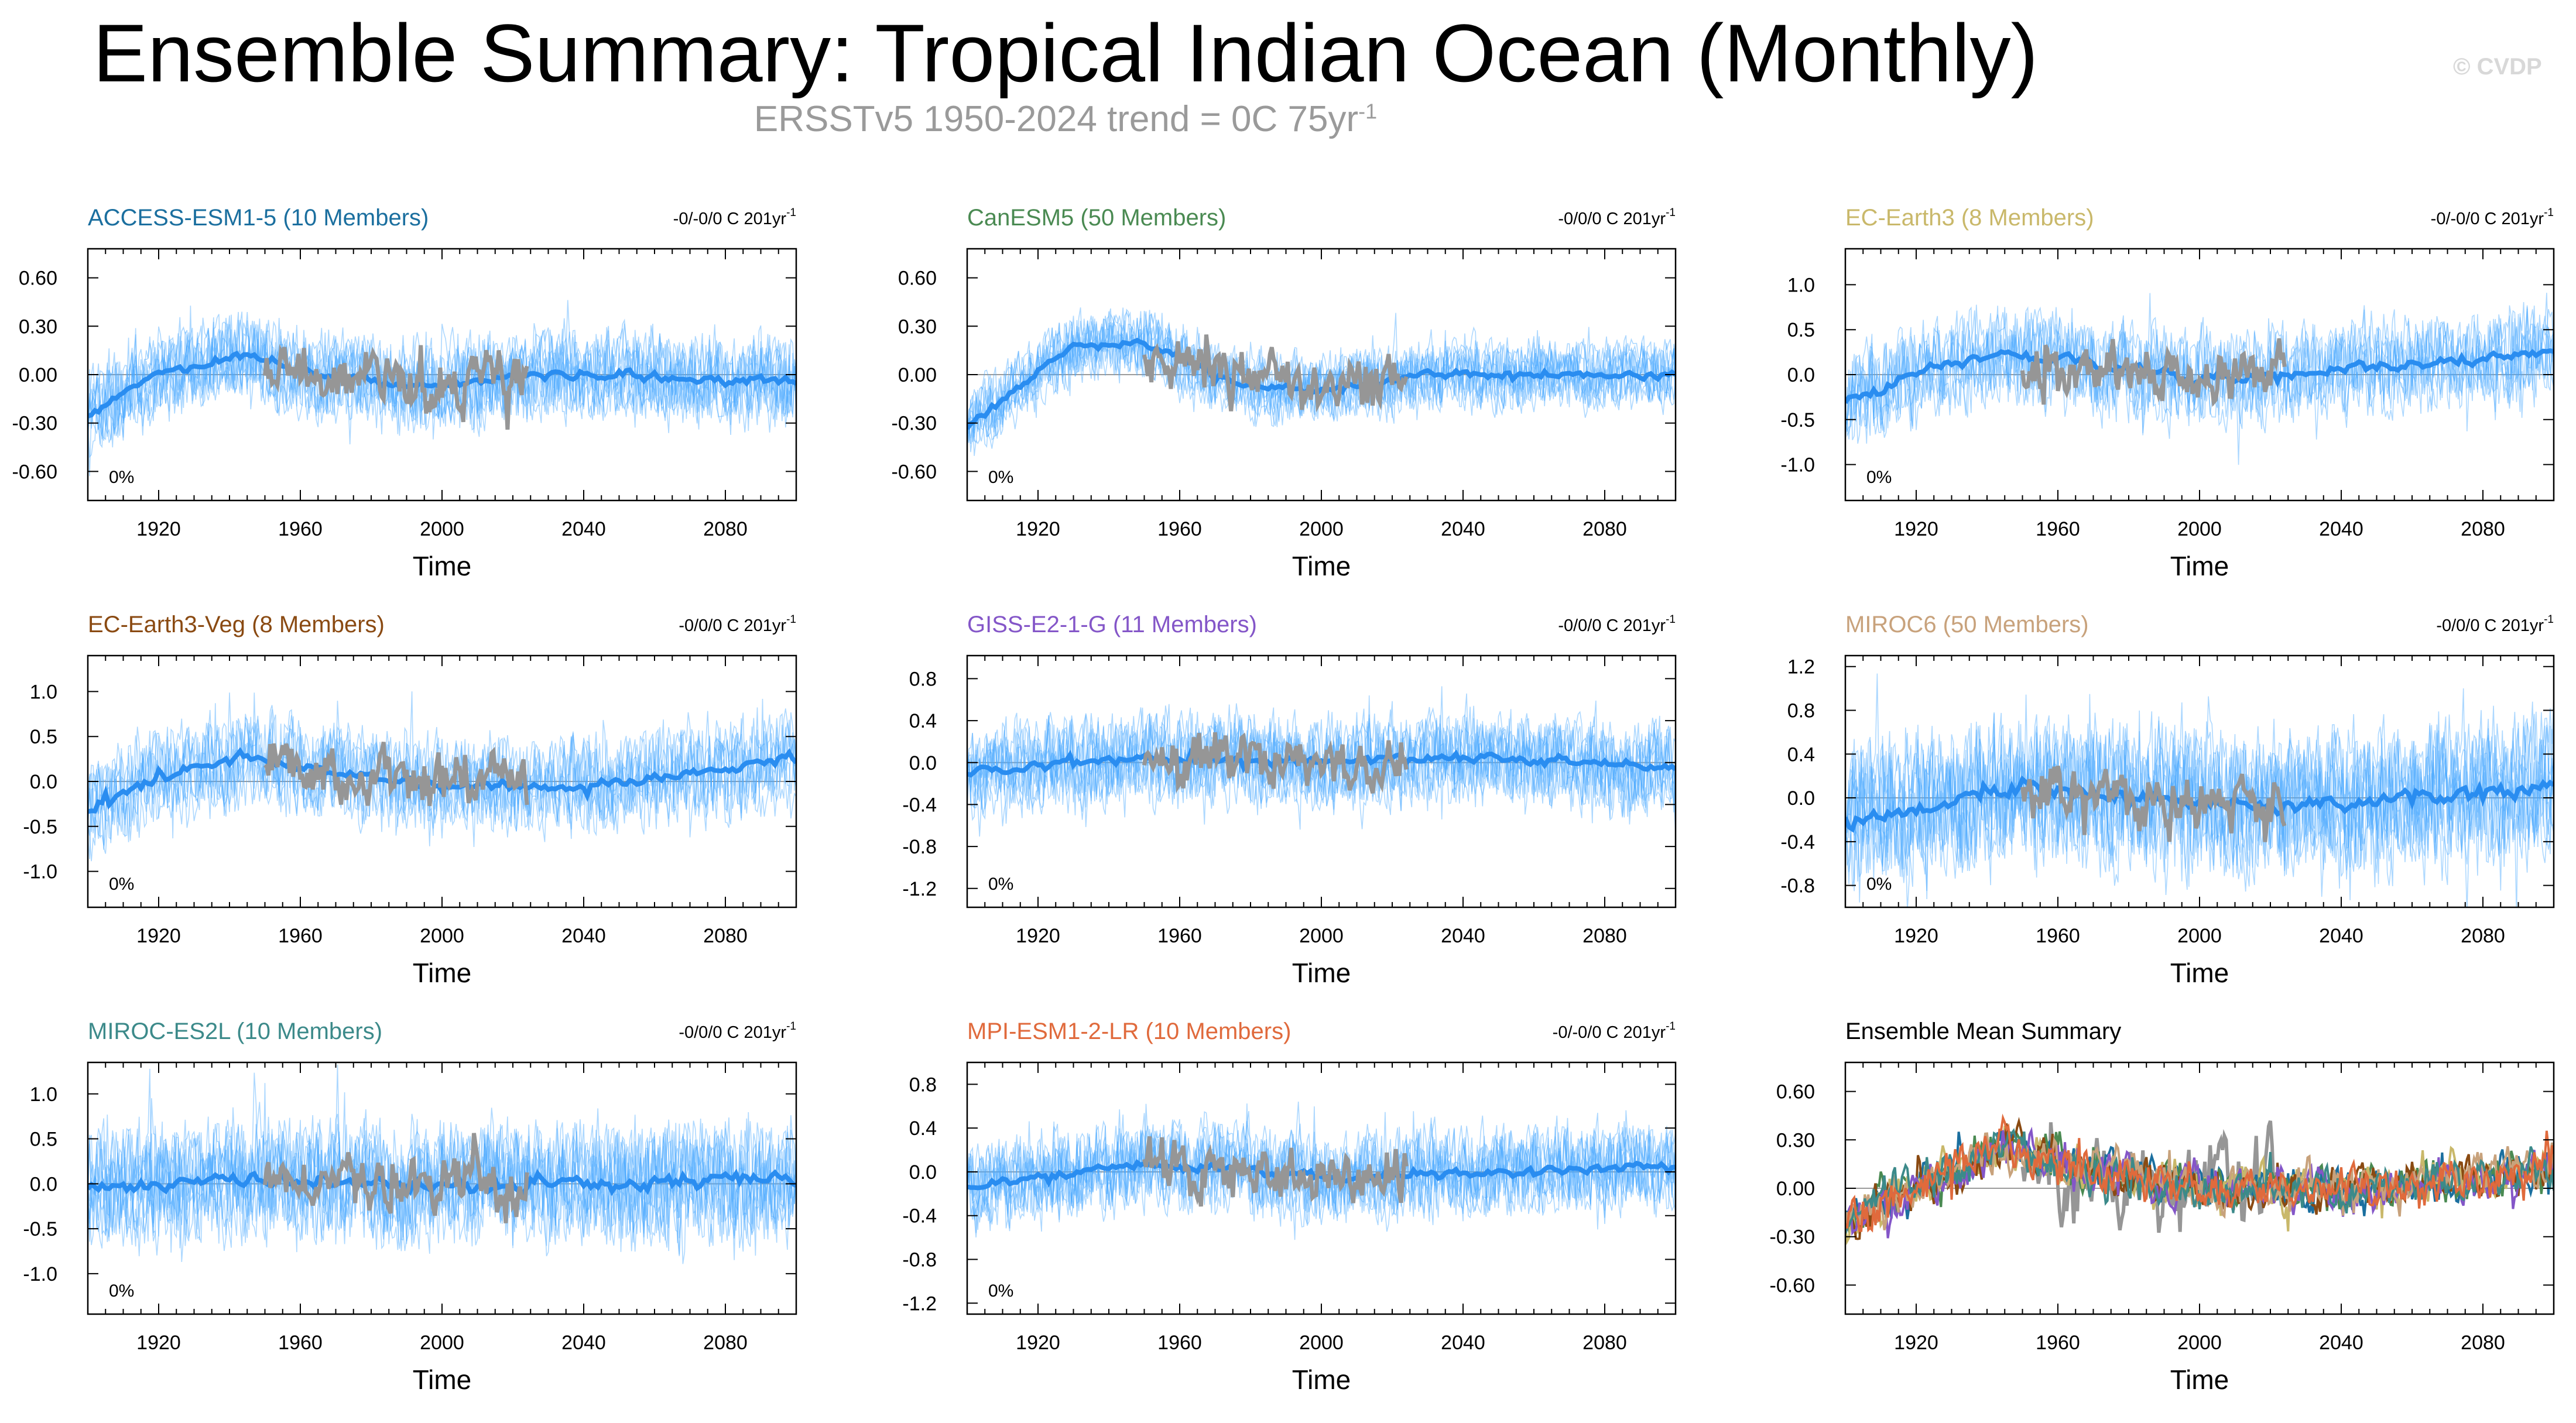  Describe the element at coordinates (2199, 1181) in the screenshot. I see `series-MIROC-ES2L` at that location.